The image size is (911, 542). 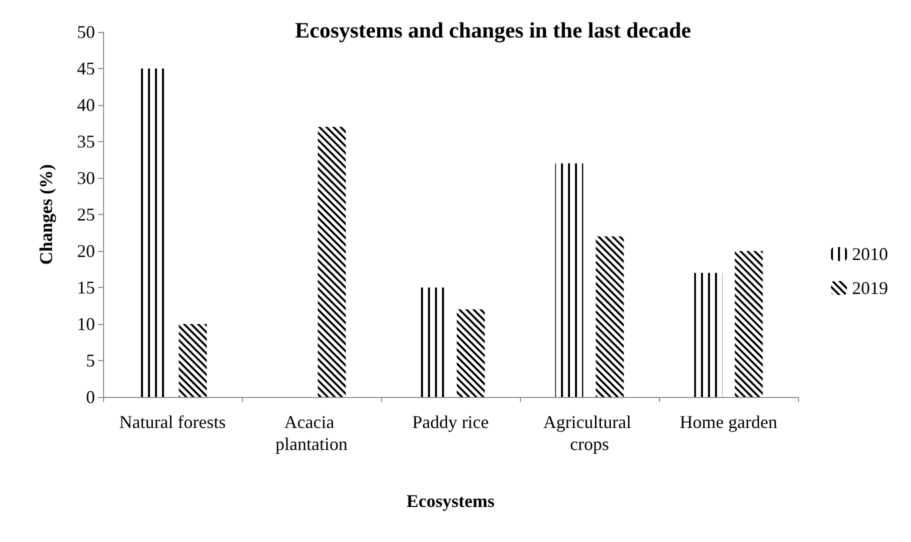 I want to click on x-tick-label: Paddy rice, so click(x=450, y=422).